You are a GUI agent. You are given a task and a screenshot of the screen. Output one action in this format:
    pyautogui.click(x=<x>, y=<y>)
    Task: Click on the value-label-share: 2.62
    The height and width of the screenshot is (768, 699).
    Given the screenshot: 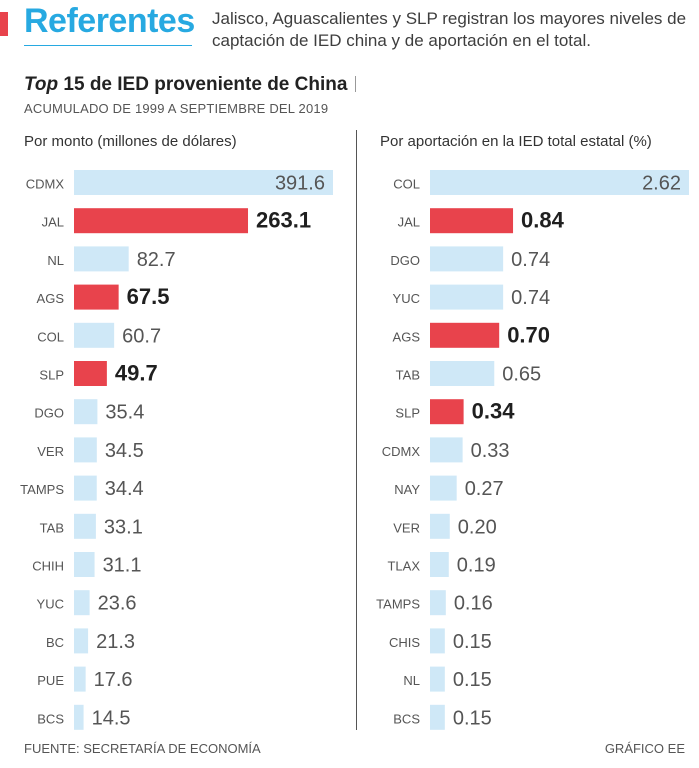 What is the action you would take?
    pyautogui.click(x=661, y=184)
    